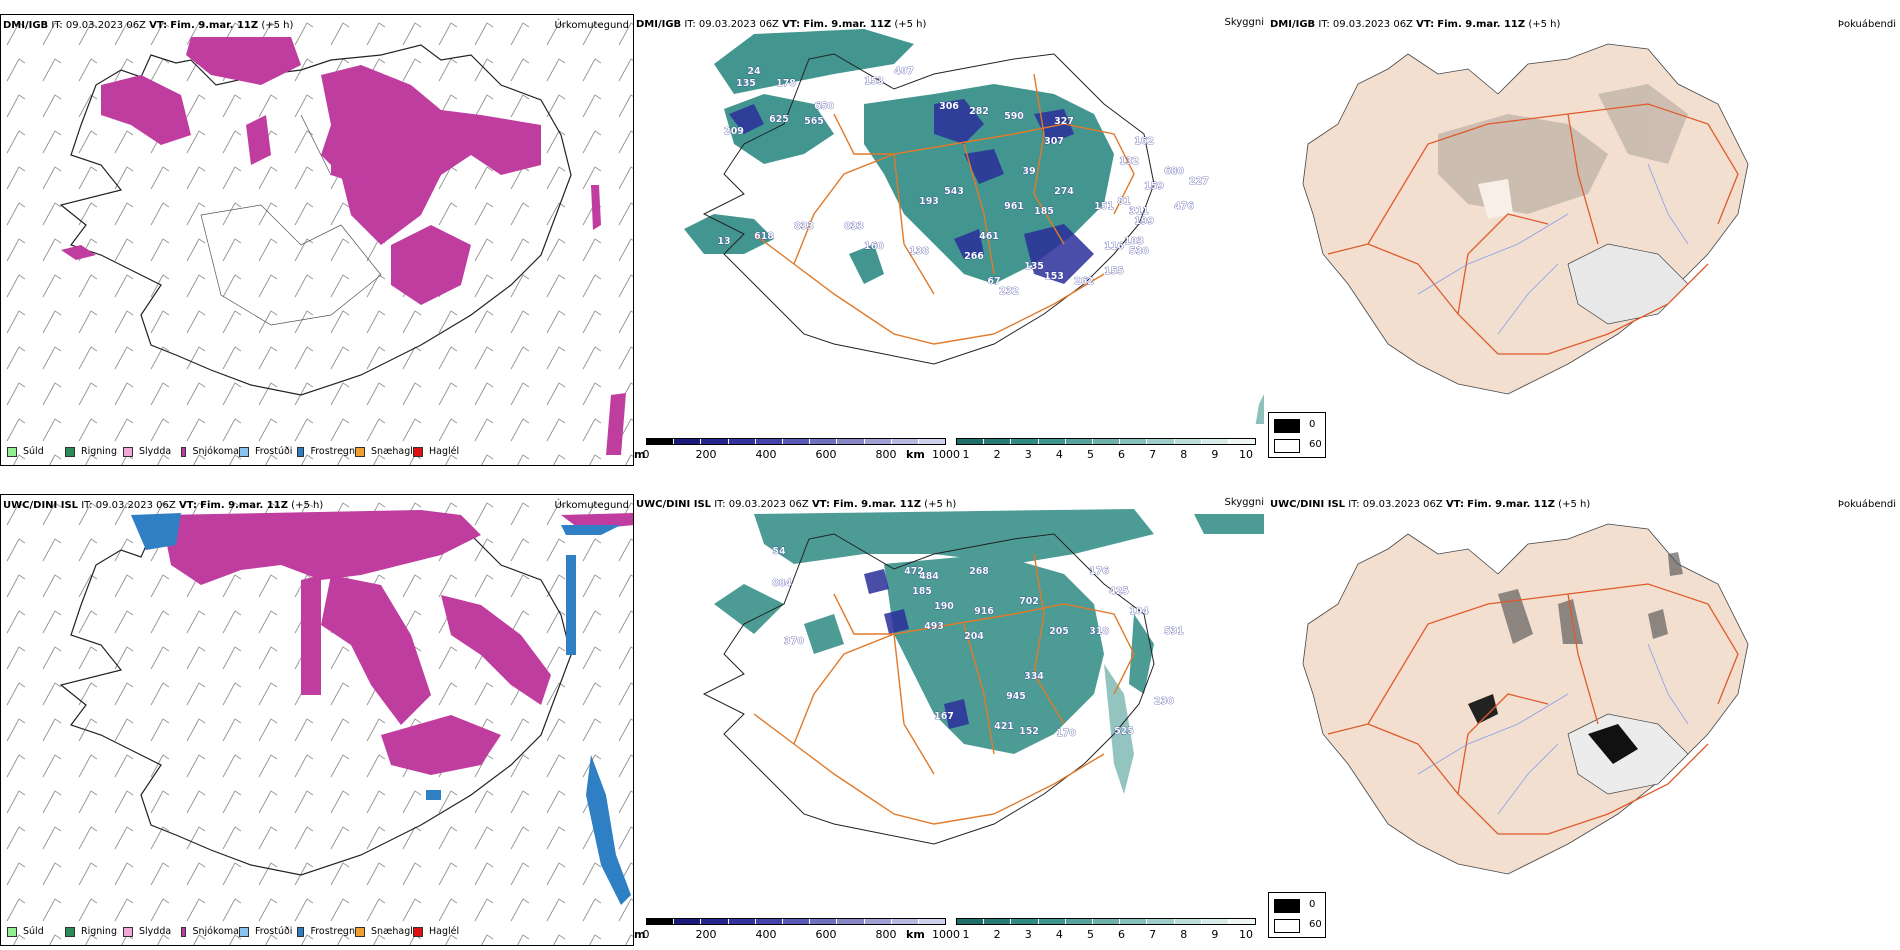 The image size is (1900, 950). Describe the element at coordinates (997, 454) in the screenshot. I see `colorbar-tick: 2` at that location.